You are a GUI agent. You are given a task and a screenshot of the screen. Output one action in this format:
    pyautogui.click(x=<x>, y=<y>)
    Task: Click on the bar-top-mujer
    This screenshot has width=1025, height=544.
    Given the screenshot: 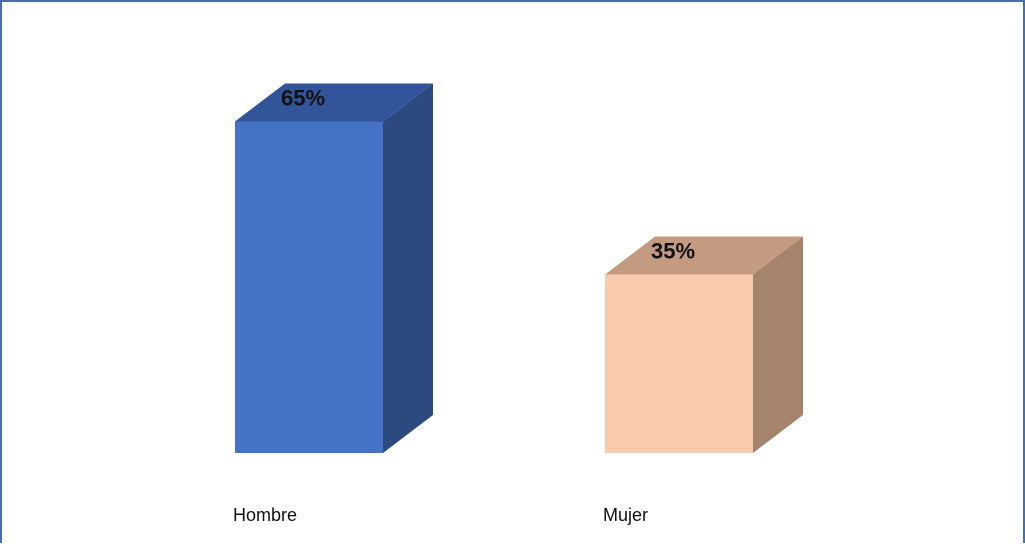 What is the action you would take?
    pyautogui.click(x=704, y=255)
    